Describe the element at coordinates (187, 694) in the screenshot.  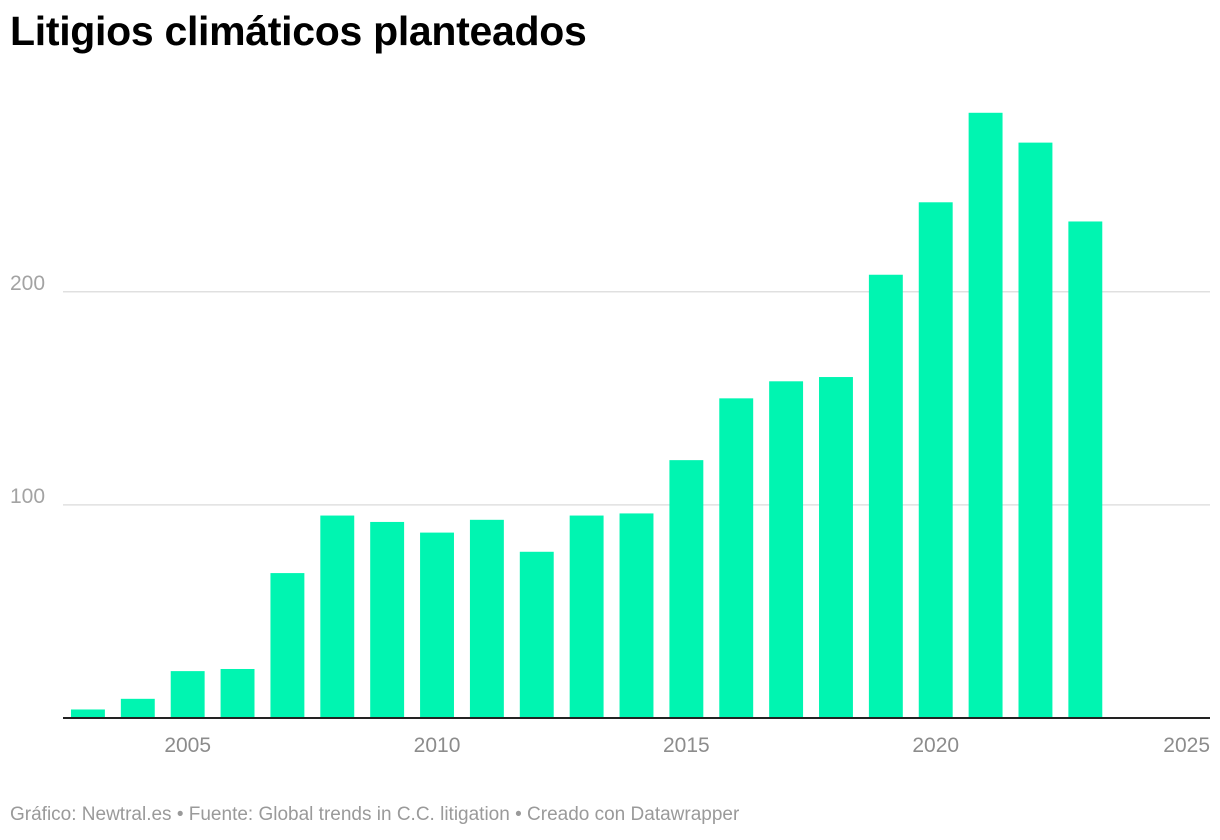
I see `bar-2005` at that location.